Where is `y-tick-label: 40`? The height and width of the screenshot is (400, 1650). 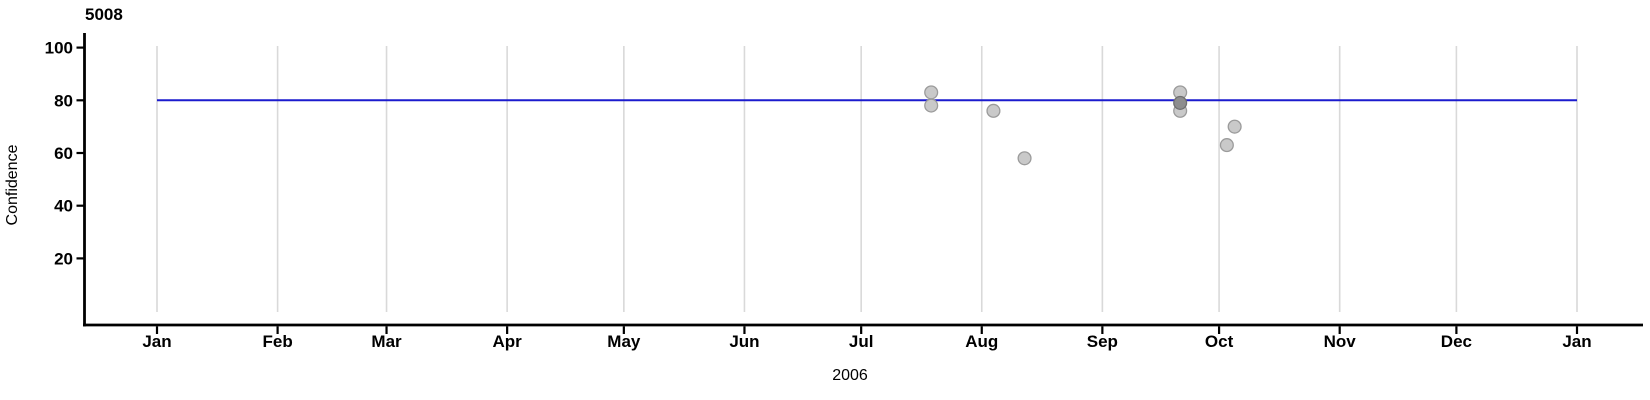
y-tick-label: 40 is located at coordinates (63, 206).